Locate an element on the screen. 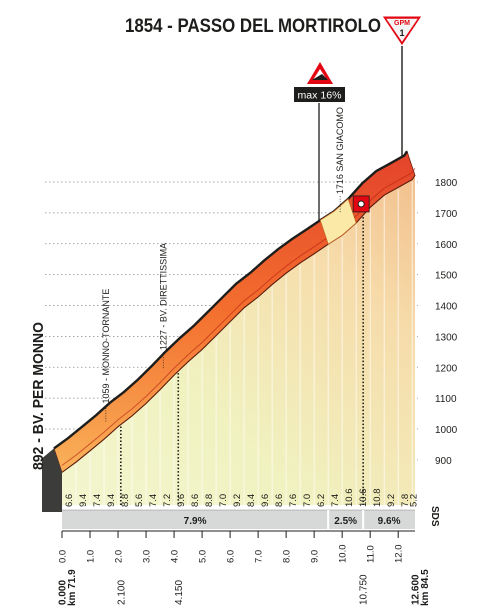 The image size is (480, 614). average-gradient-label: 7.9% is located at coordinates (195, 521).